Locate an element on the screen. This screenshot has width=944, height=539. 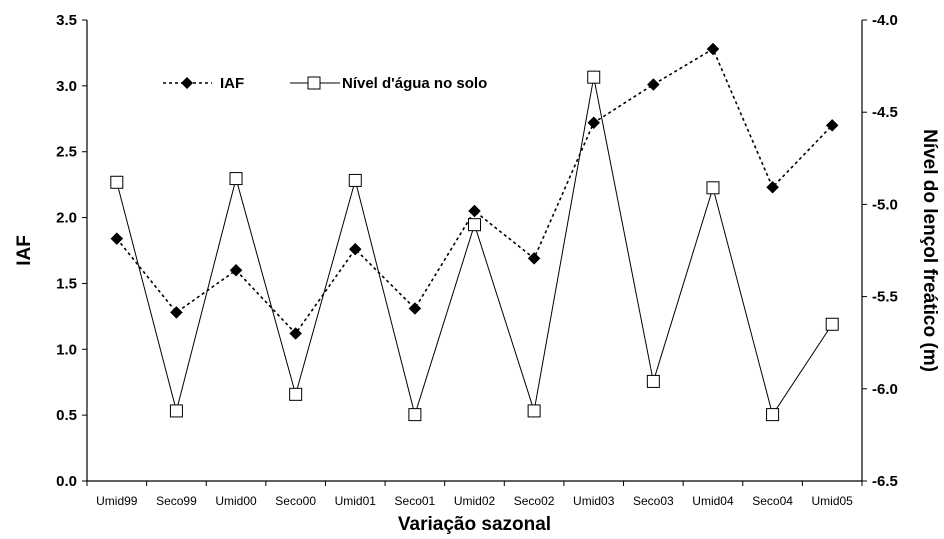
left-y-tick-label: 3.5 is located at coordinates (66, 20).